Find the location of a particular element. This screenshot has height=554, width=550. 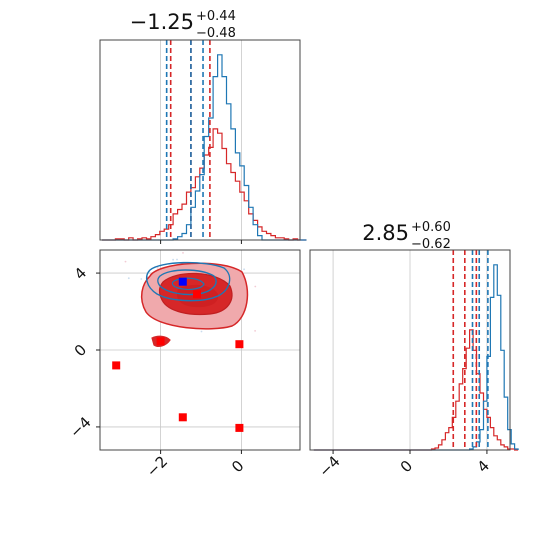

blue-contour-outer is located at coordinates (188, 281).